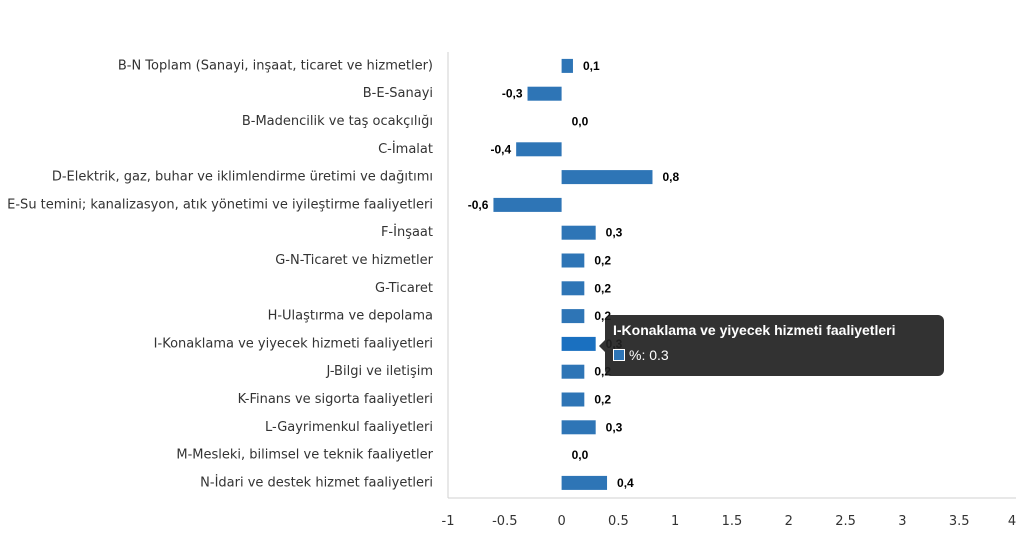 The height and width of the screenshot is (534, 1024). Describe the element at coordinates (500, 149) in the screenshot. I see `data-label: -0,4` at that location.